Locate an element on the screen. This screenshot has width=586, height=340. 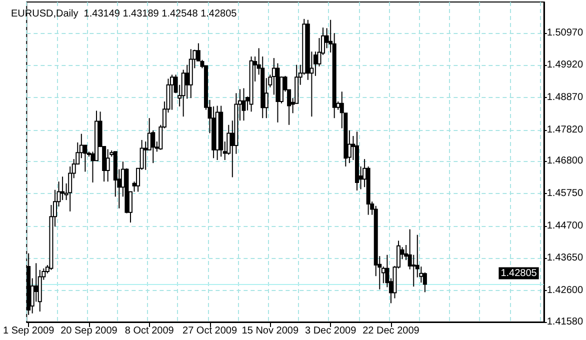
y-tick-label: 1.45750 is located at coordinates (565, 194).